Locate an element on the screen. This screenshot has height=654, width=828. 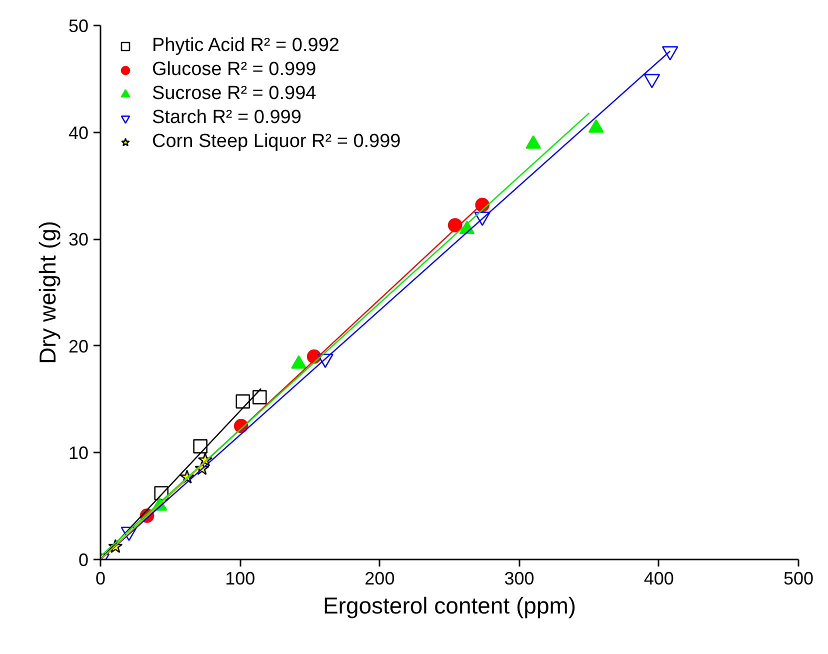
x-tick-label: 300 is located at coordinates (519, 578).